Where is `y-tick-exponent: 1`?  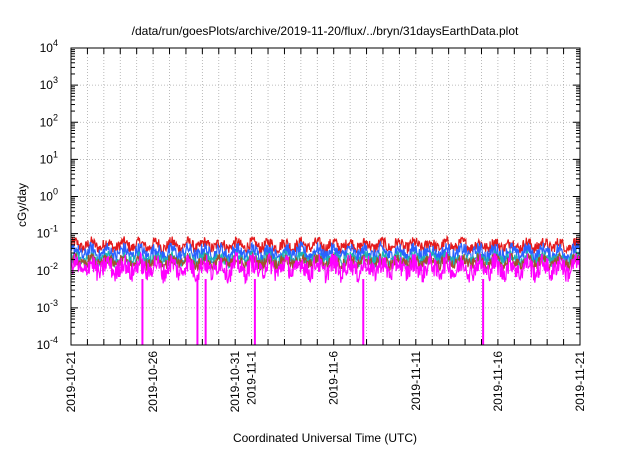
y-tick-exponent: 1 is located at coordinates (55, 154).